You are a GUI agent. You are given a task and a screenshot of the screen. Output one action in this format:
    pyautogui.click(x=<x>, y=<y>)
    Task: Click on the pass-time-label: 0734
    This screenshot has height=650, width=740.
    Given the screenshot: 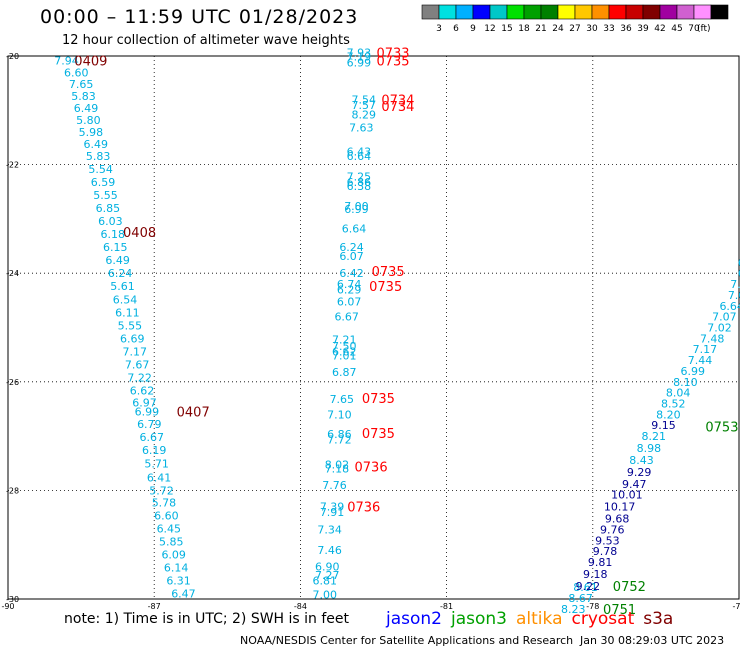 What is the action you would take?
    pyautogui.click(x=397, y=100)
    